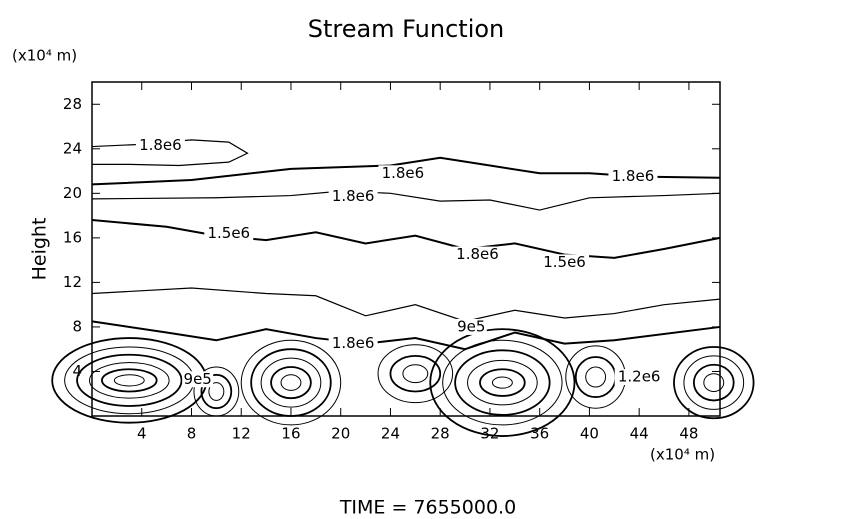  Describe the element at coordinates (682, 455) in the screenshot. I see `x-unit: (x10⁴ m)` at that location.